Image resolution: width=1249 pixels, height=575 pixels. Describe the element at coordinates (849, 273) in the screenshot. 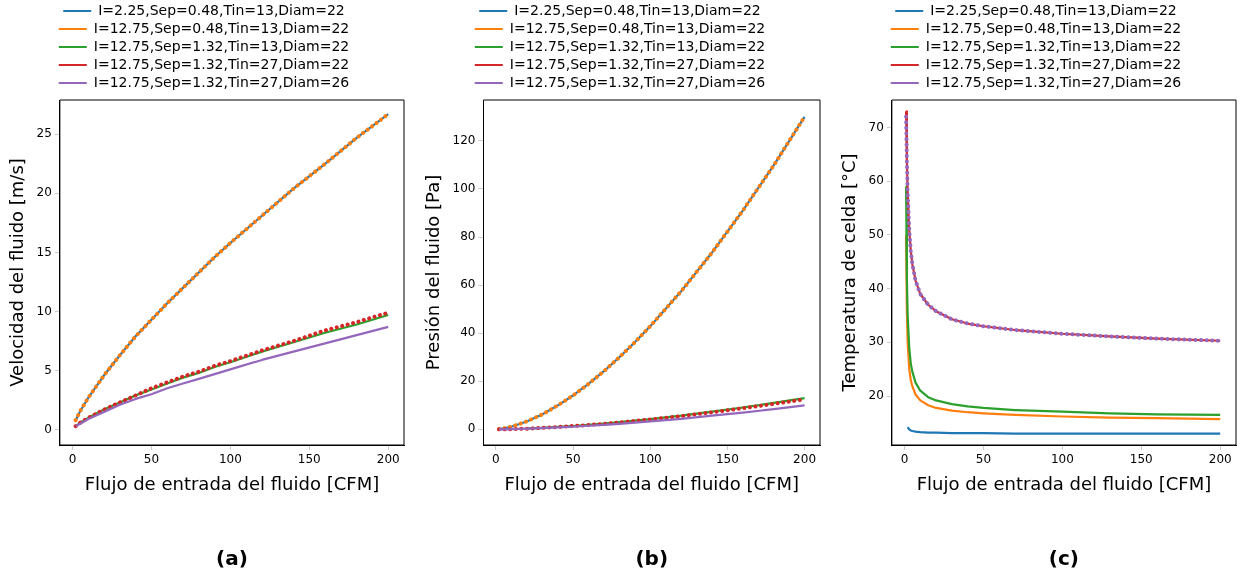

I see `y-axis-title: Temperatura de celda [°C]` at that location.